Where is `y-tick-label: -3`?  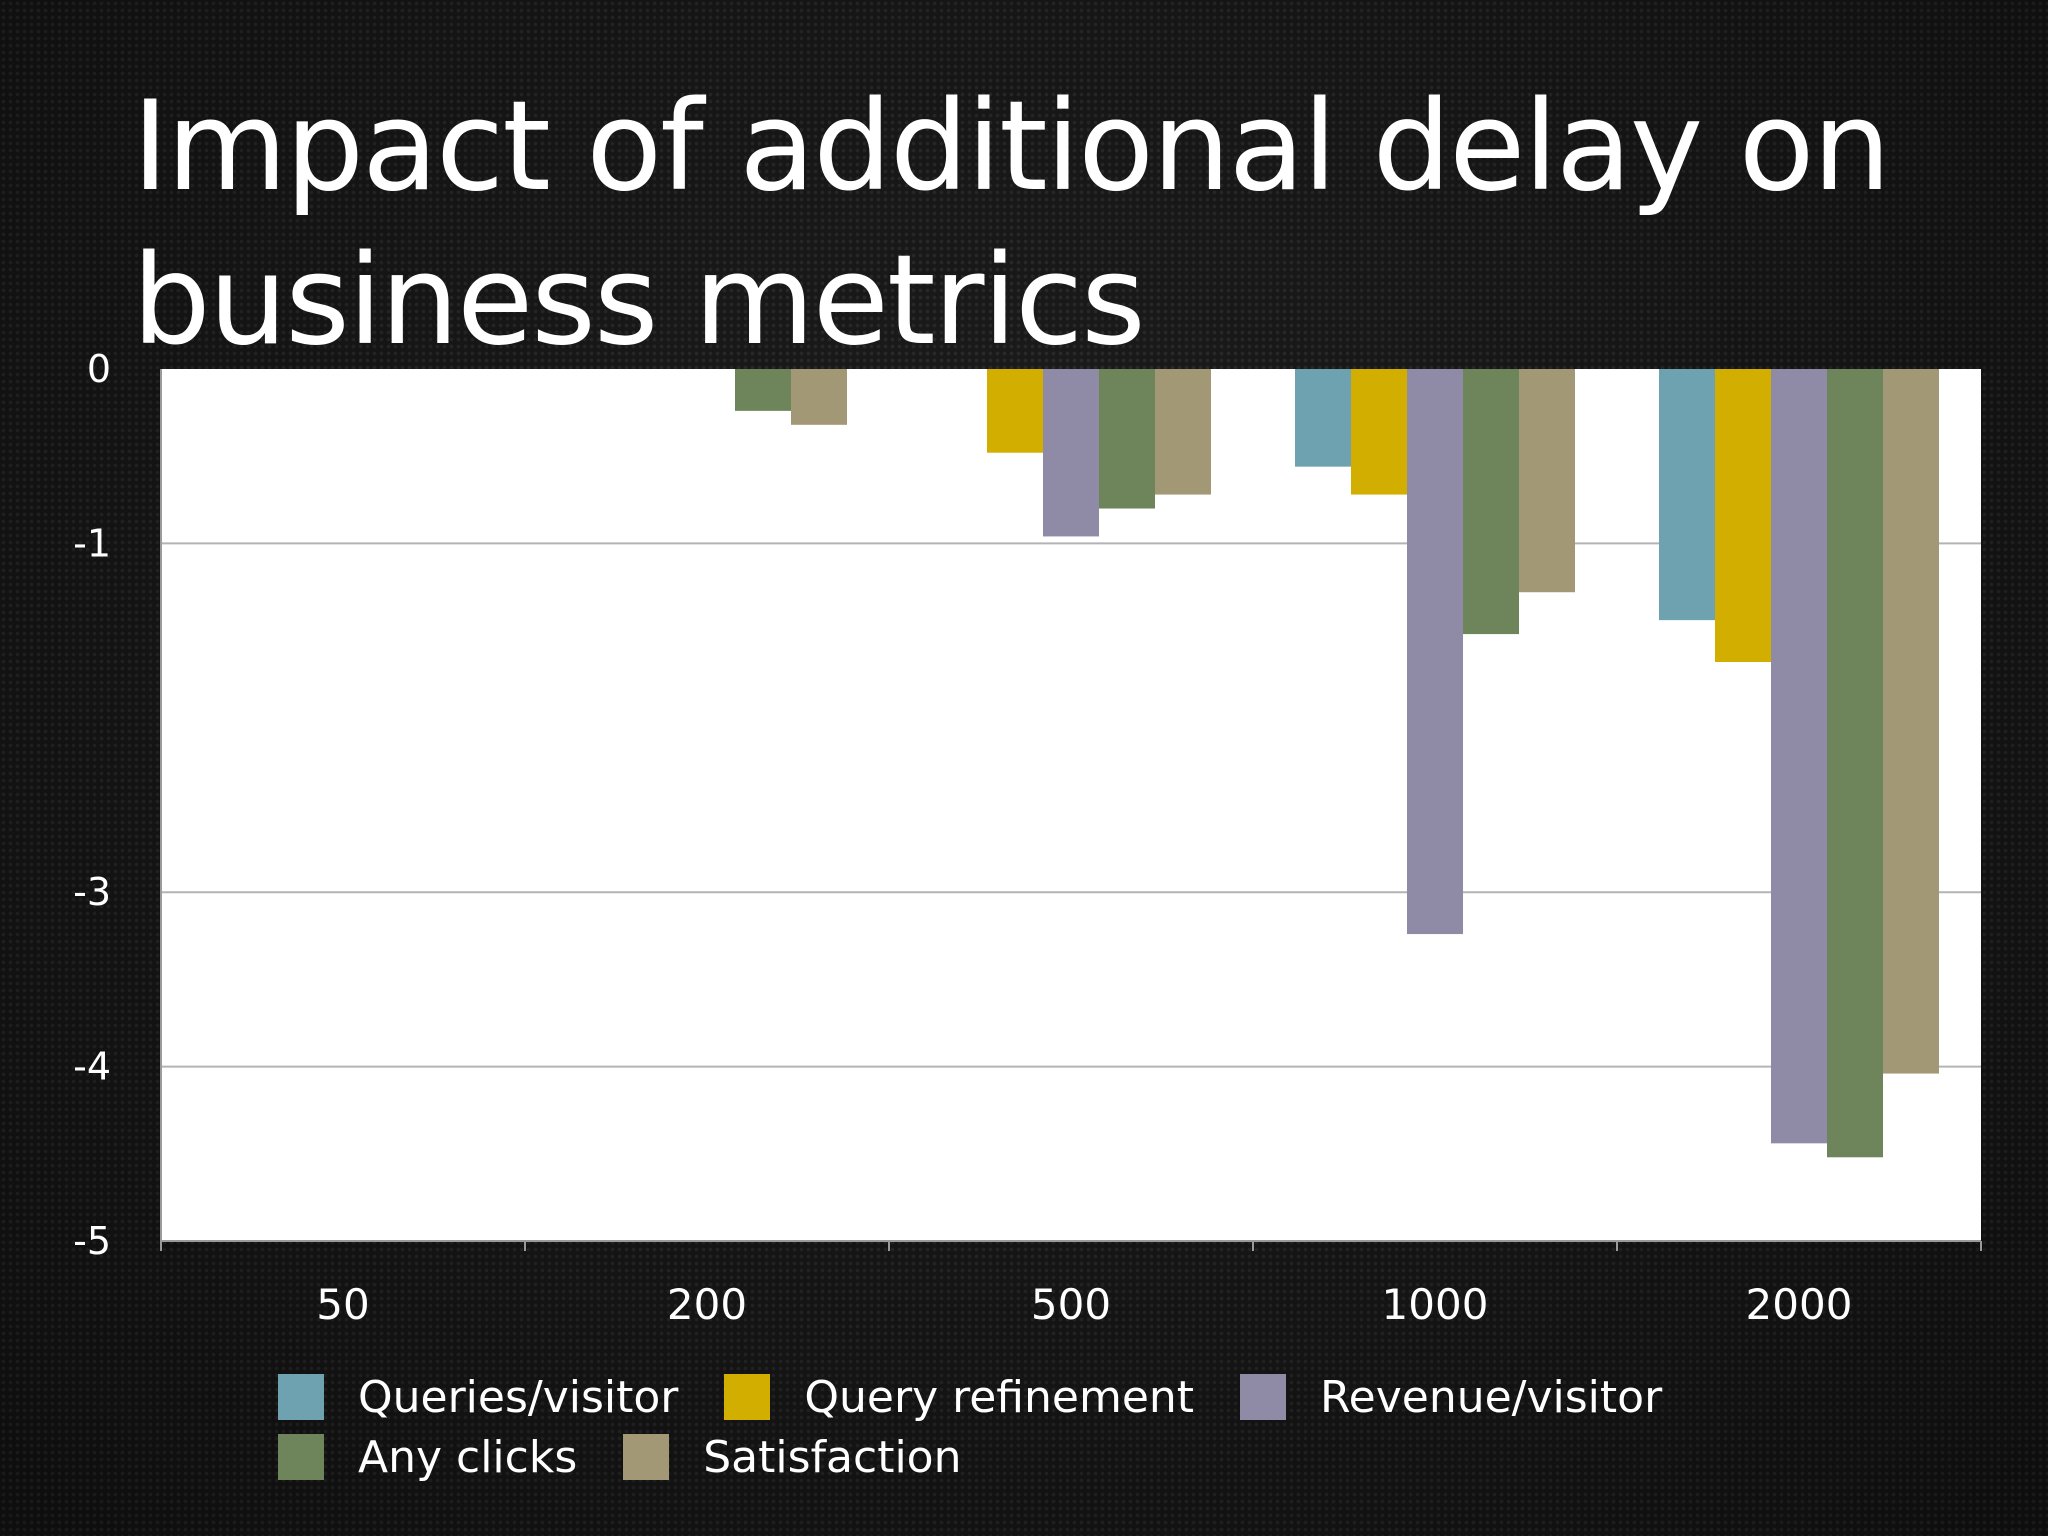 y-tick-label: -3 is located at coordinates (92, 892).